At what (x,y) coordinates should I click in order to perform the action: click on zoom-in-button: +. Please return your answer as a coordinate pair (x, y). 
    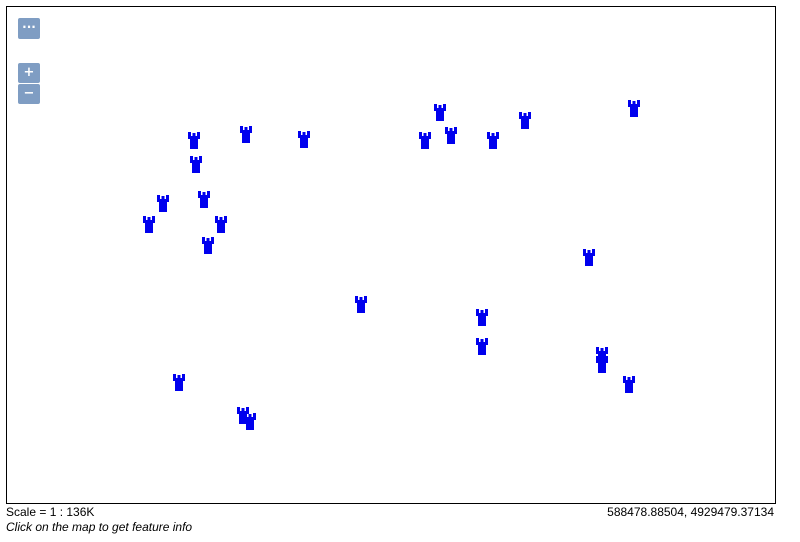
    Looking at the image, I should click on (29, 73).